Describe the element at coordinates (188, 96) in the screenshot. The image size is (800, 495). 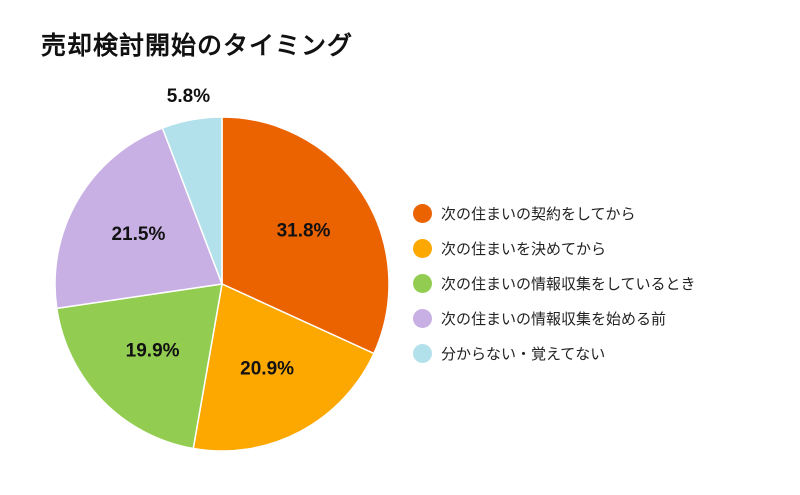
I see `slice-label-5: 5.8%` at that location.